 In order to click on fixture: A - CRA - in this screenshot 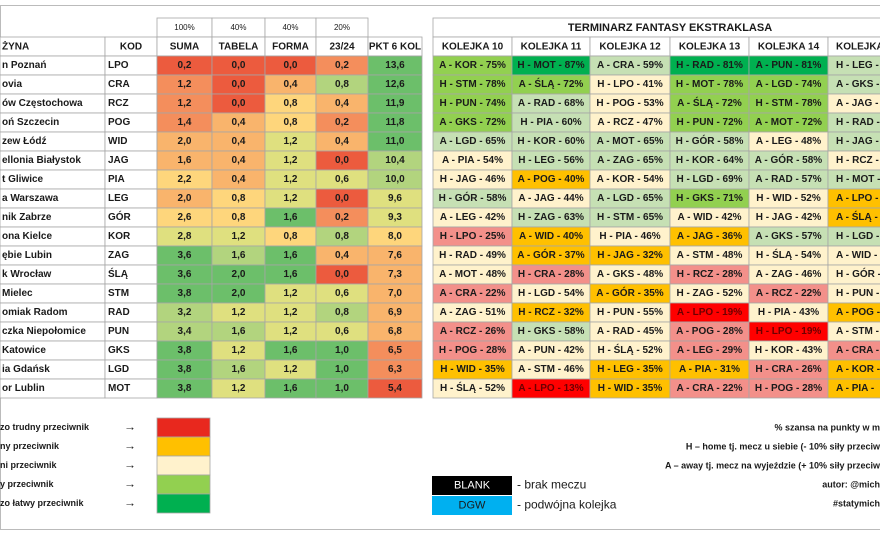, I will do `click(857, 350)`.